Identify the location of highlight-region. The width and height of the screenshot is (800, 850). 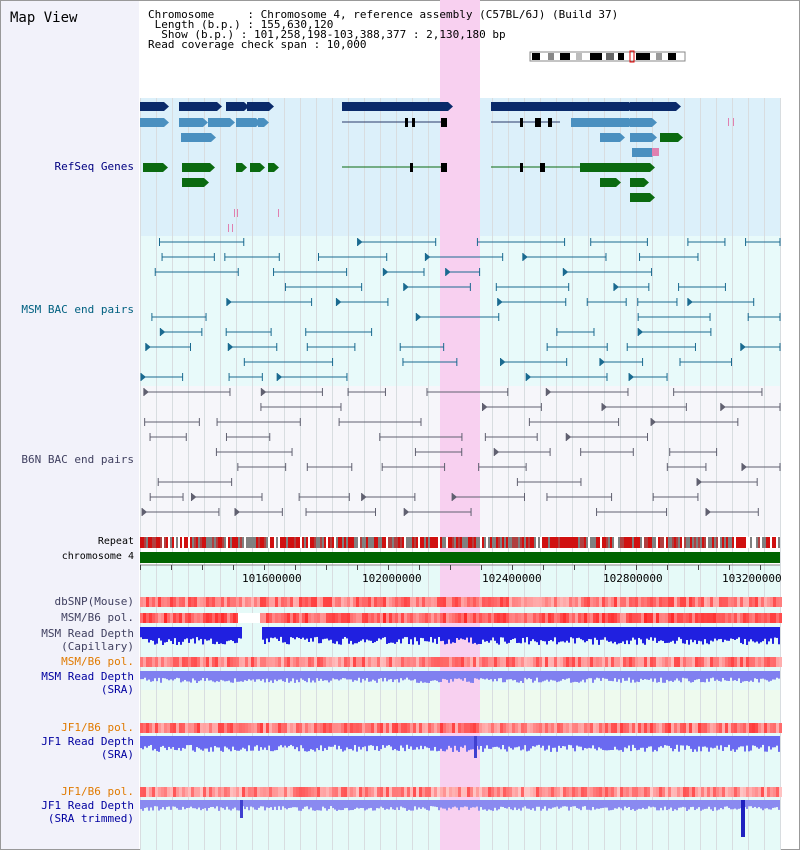
(460, 425).